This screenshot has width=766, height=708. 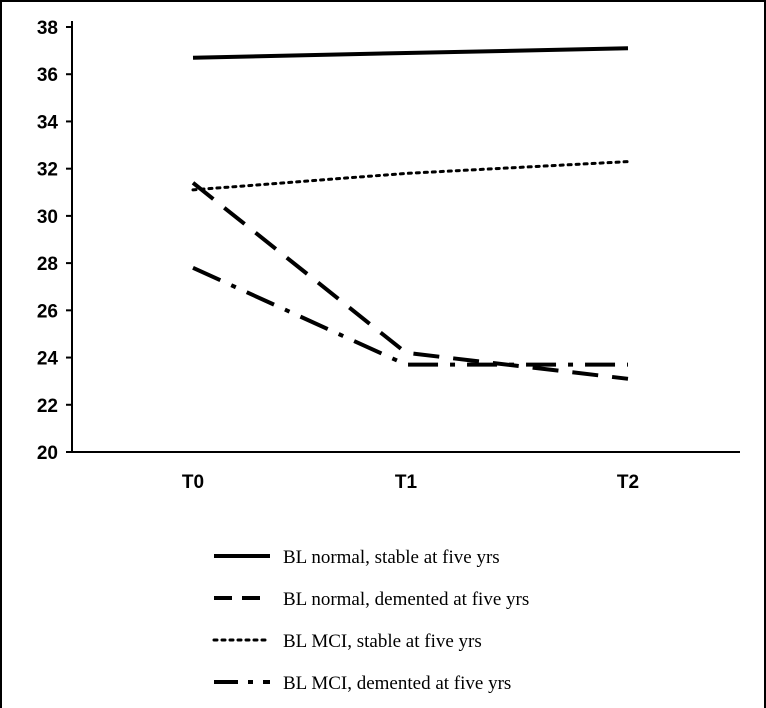 What do you see at coordinates (406, 482) in the screenshot?
I see `x-tick-label: T1` at bounding box center [406, 482].